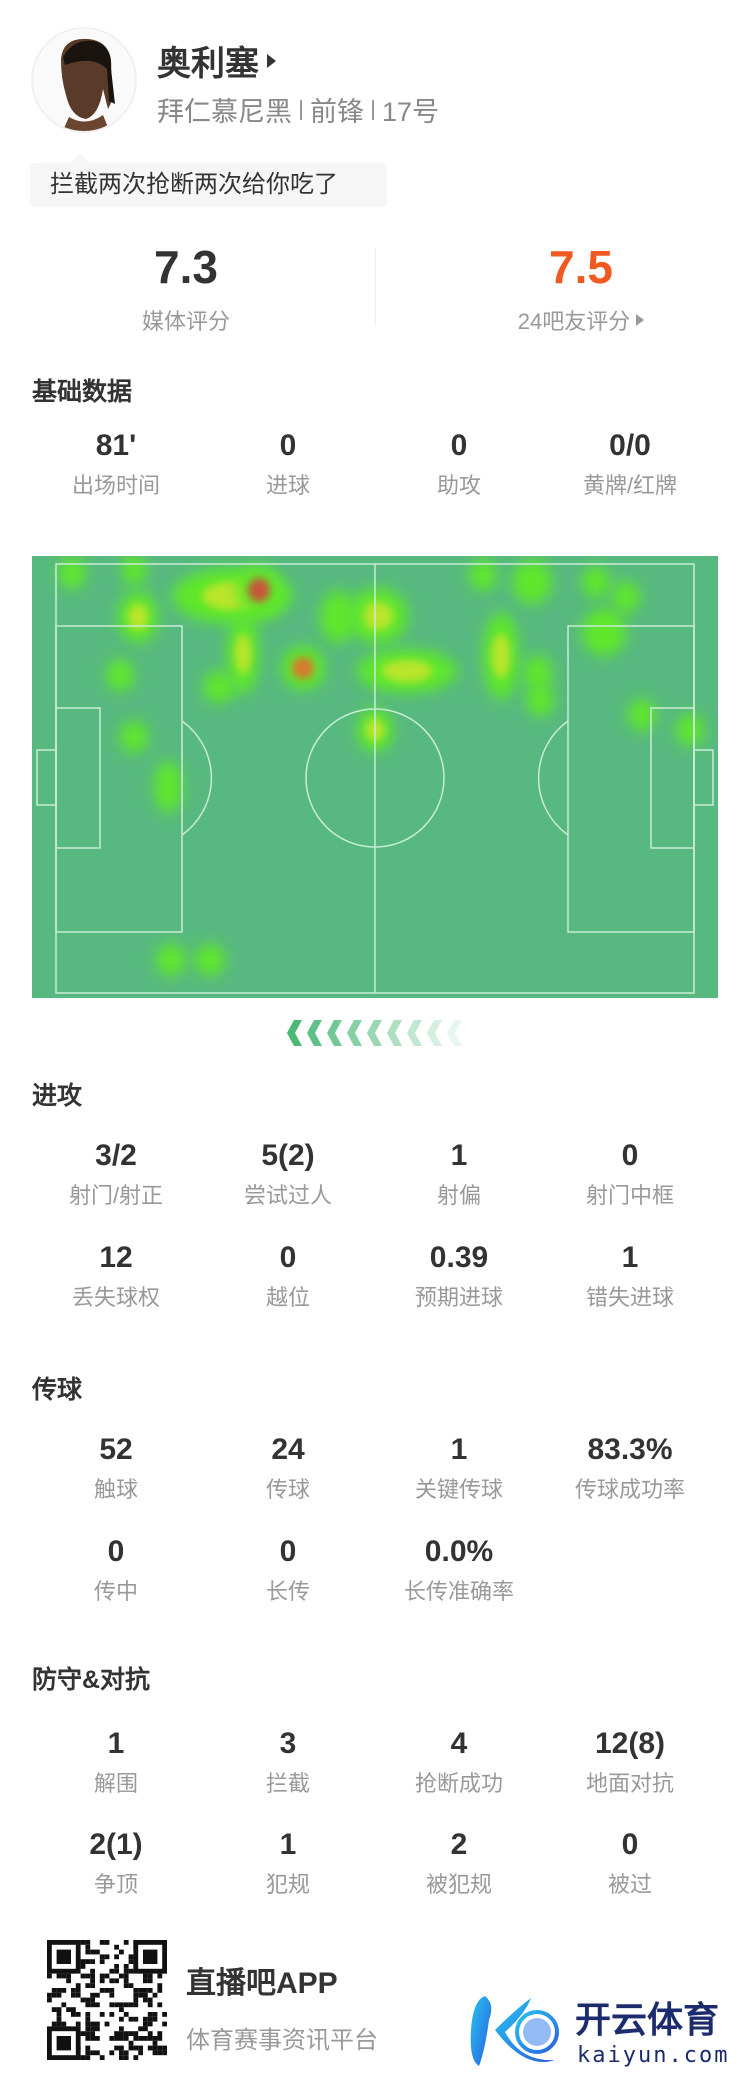 Image resolution: width=750 pixels, height=2094 pixels. What do you see at coordinates (288, 1863) in the screenshot?
I see `stat-item: 1 犯规` at bounding box center [288, 1863].